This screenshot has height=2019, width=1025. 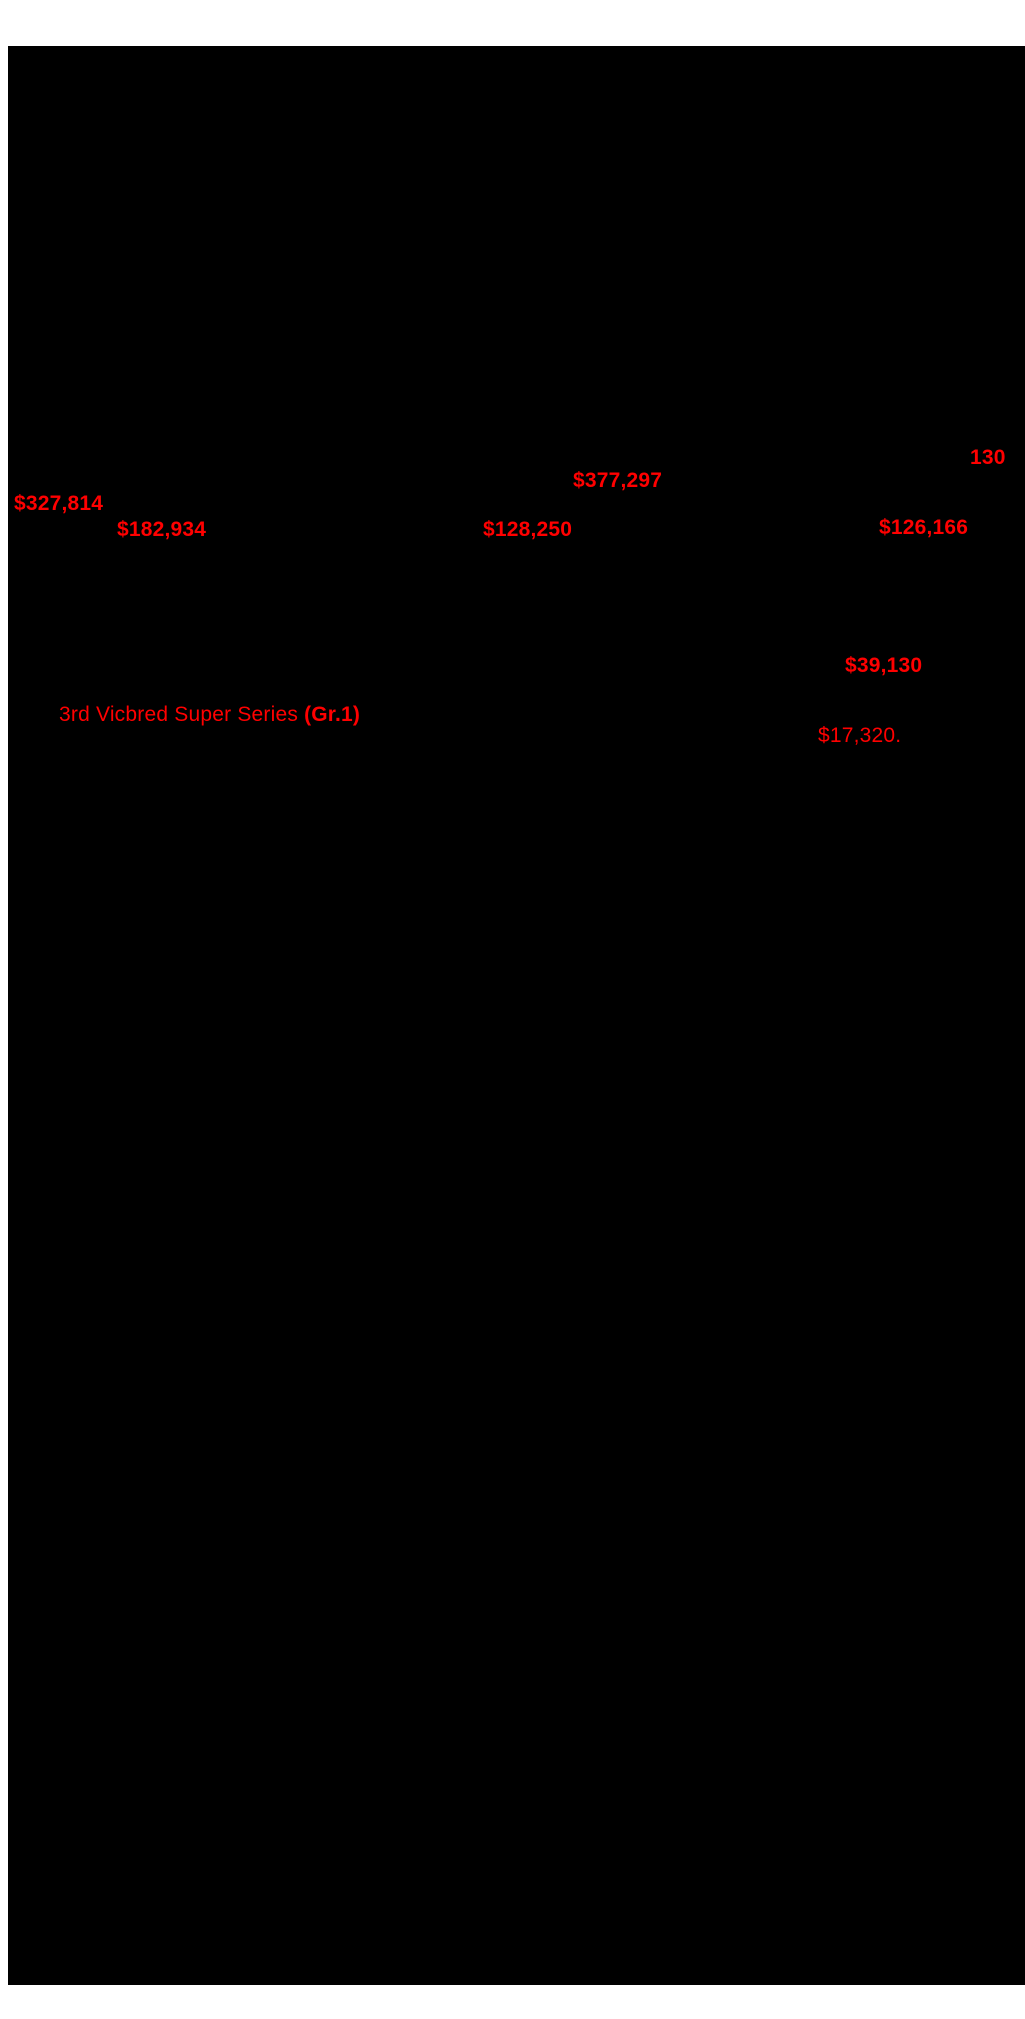 What do you see at coordinates (332, 714) in the screenshot?
I see `race-grade-text: (Gr.1)` at bounding box center [332, 714].